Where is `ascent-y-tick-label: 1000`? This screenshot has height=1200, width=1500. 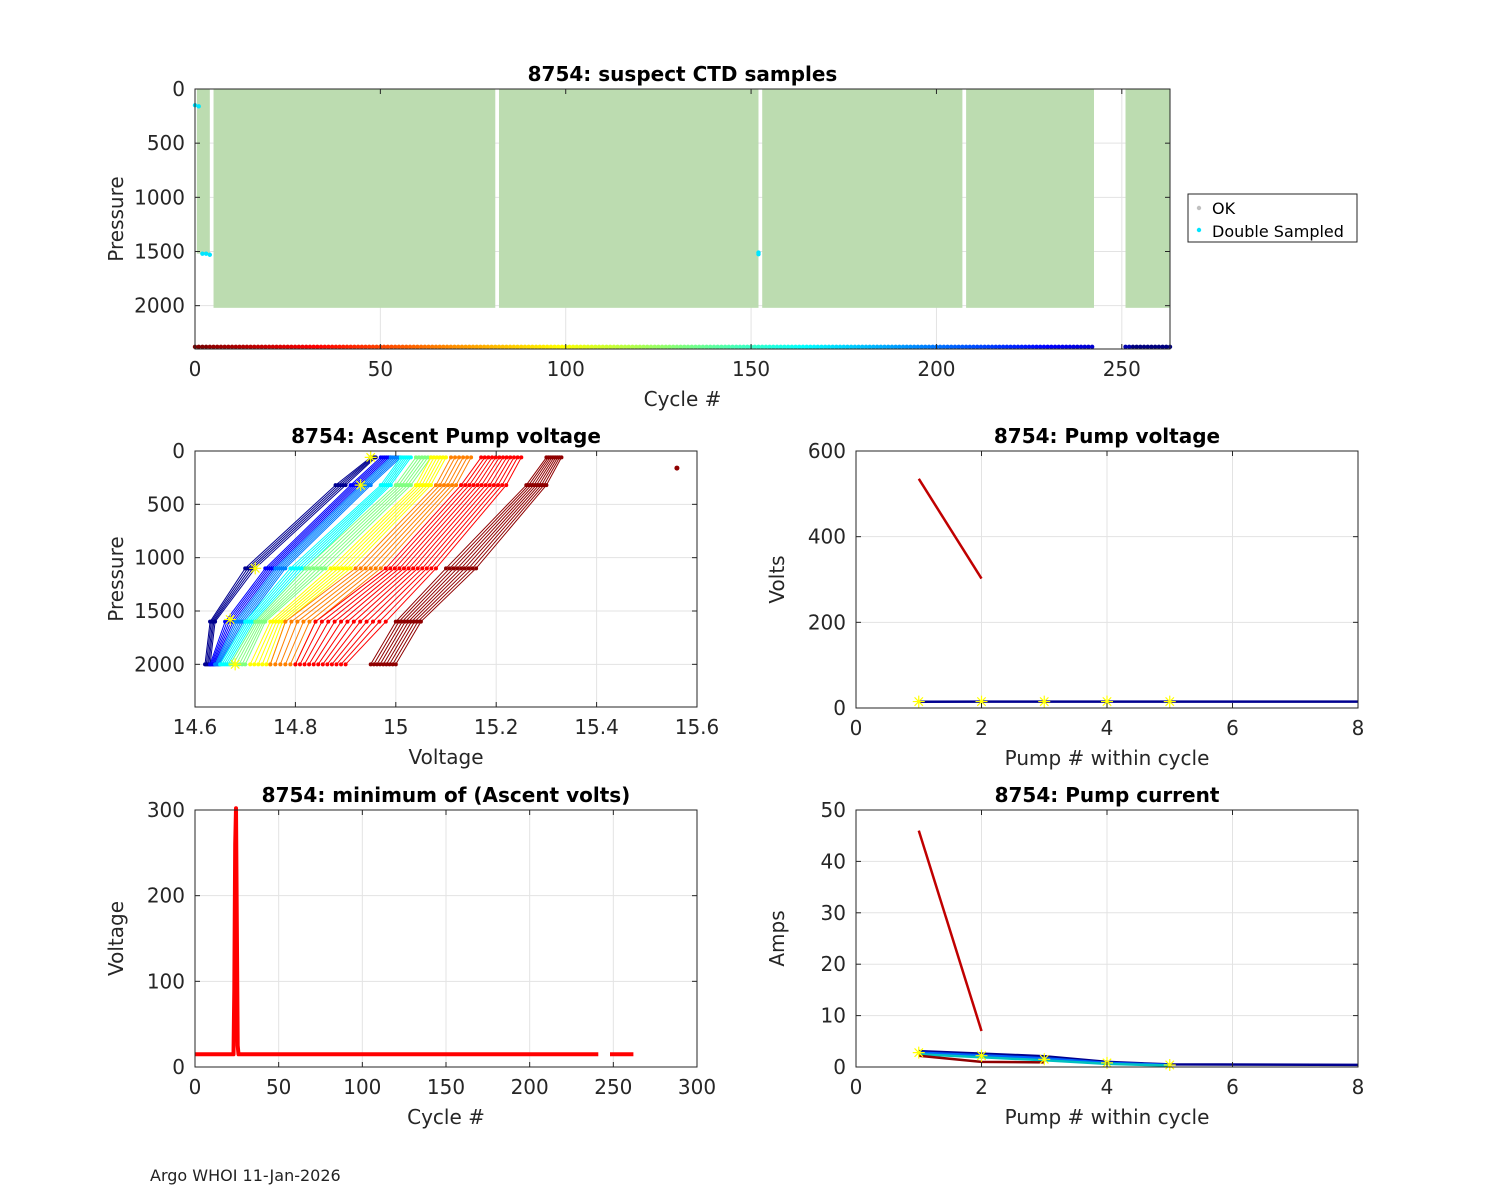 ascent-y-tick-label: 1000 is located at coordinates (159, 558).